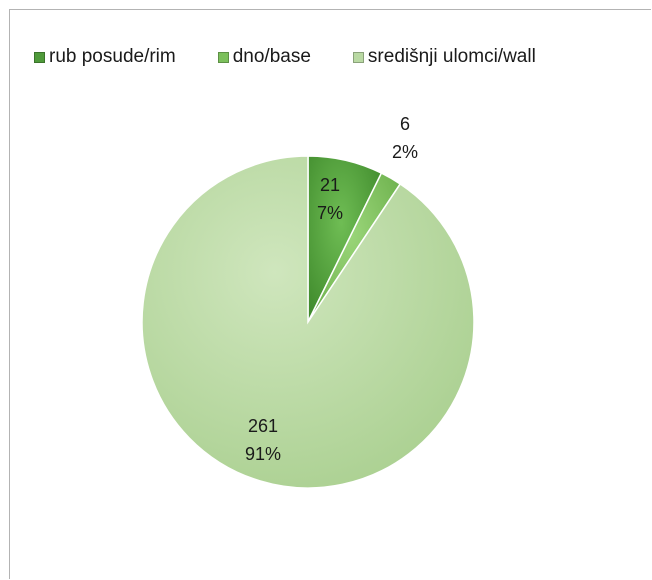  Describe the element at coordinates (112, 56) in the screenshot. I see `legend-label-rim: rub posude/rim` at that location.